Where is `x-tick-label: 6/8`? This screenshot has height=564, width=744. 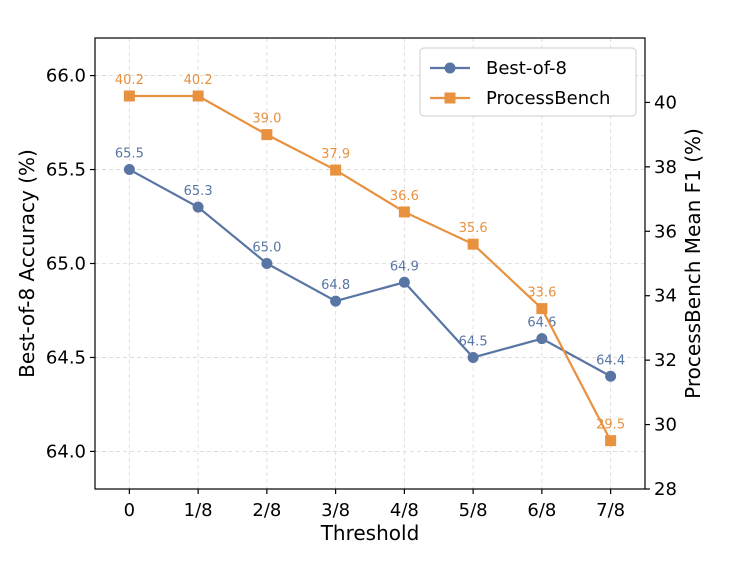 x-tick-label: 6/8 is located at coordinates (541, 510).